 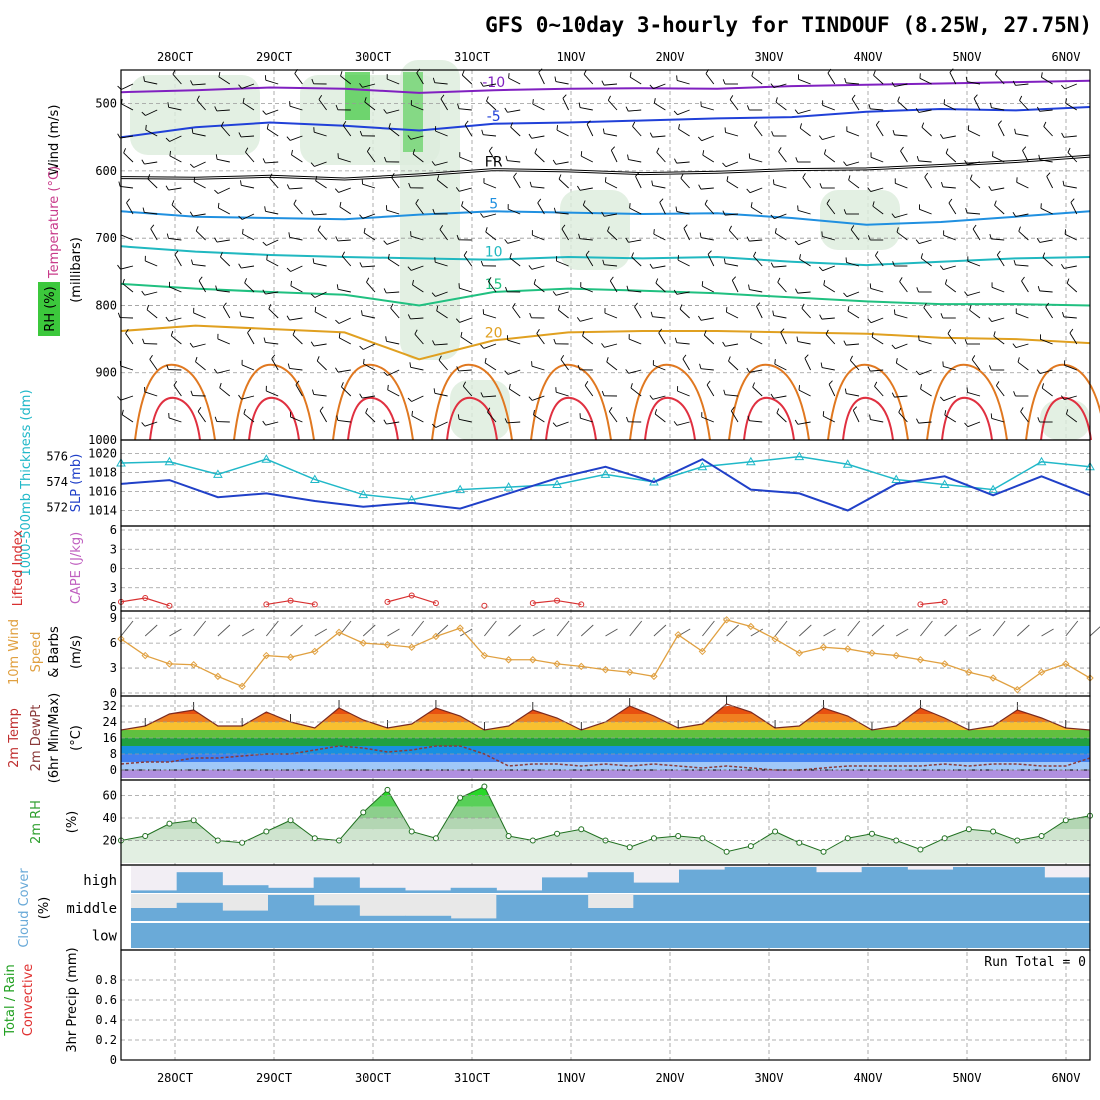 I want to click on wind-ylabel-units: (m/s), so click(x=76, y=652).